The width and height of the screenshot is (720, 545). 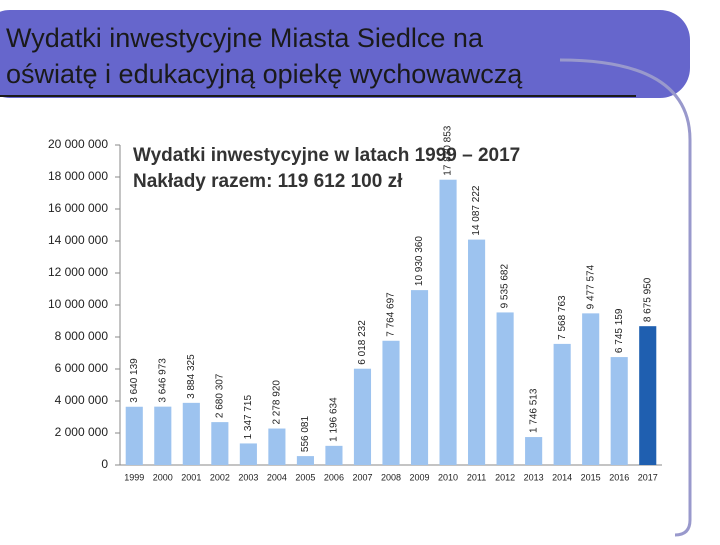 I want to click on value-label: 1 196 634, so click(x=334, y=419).